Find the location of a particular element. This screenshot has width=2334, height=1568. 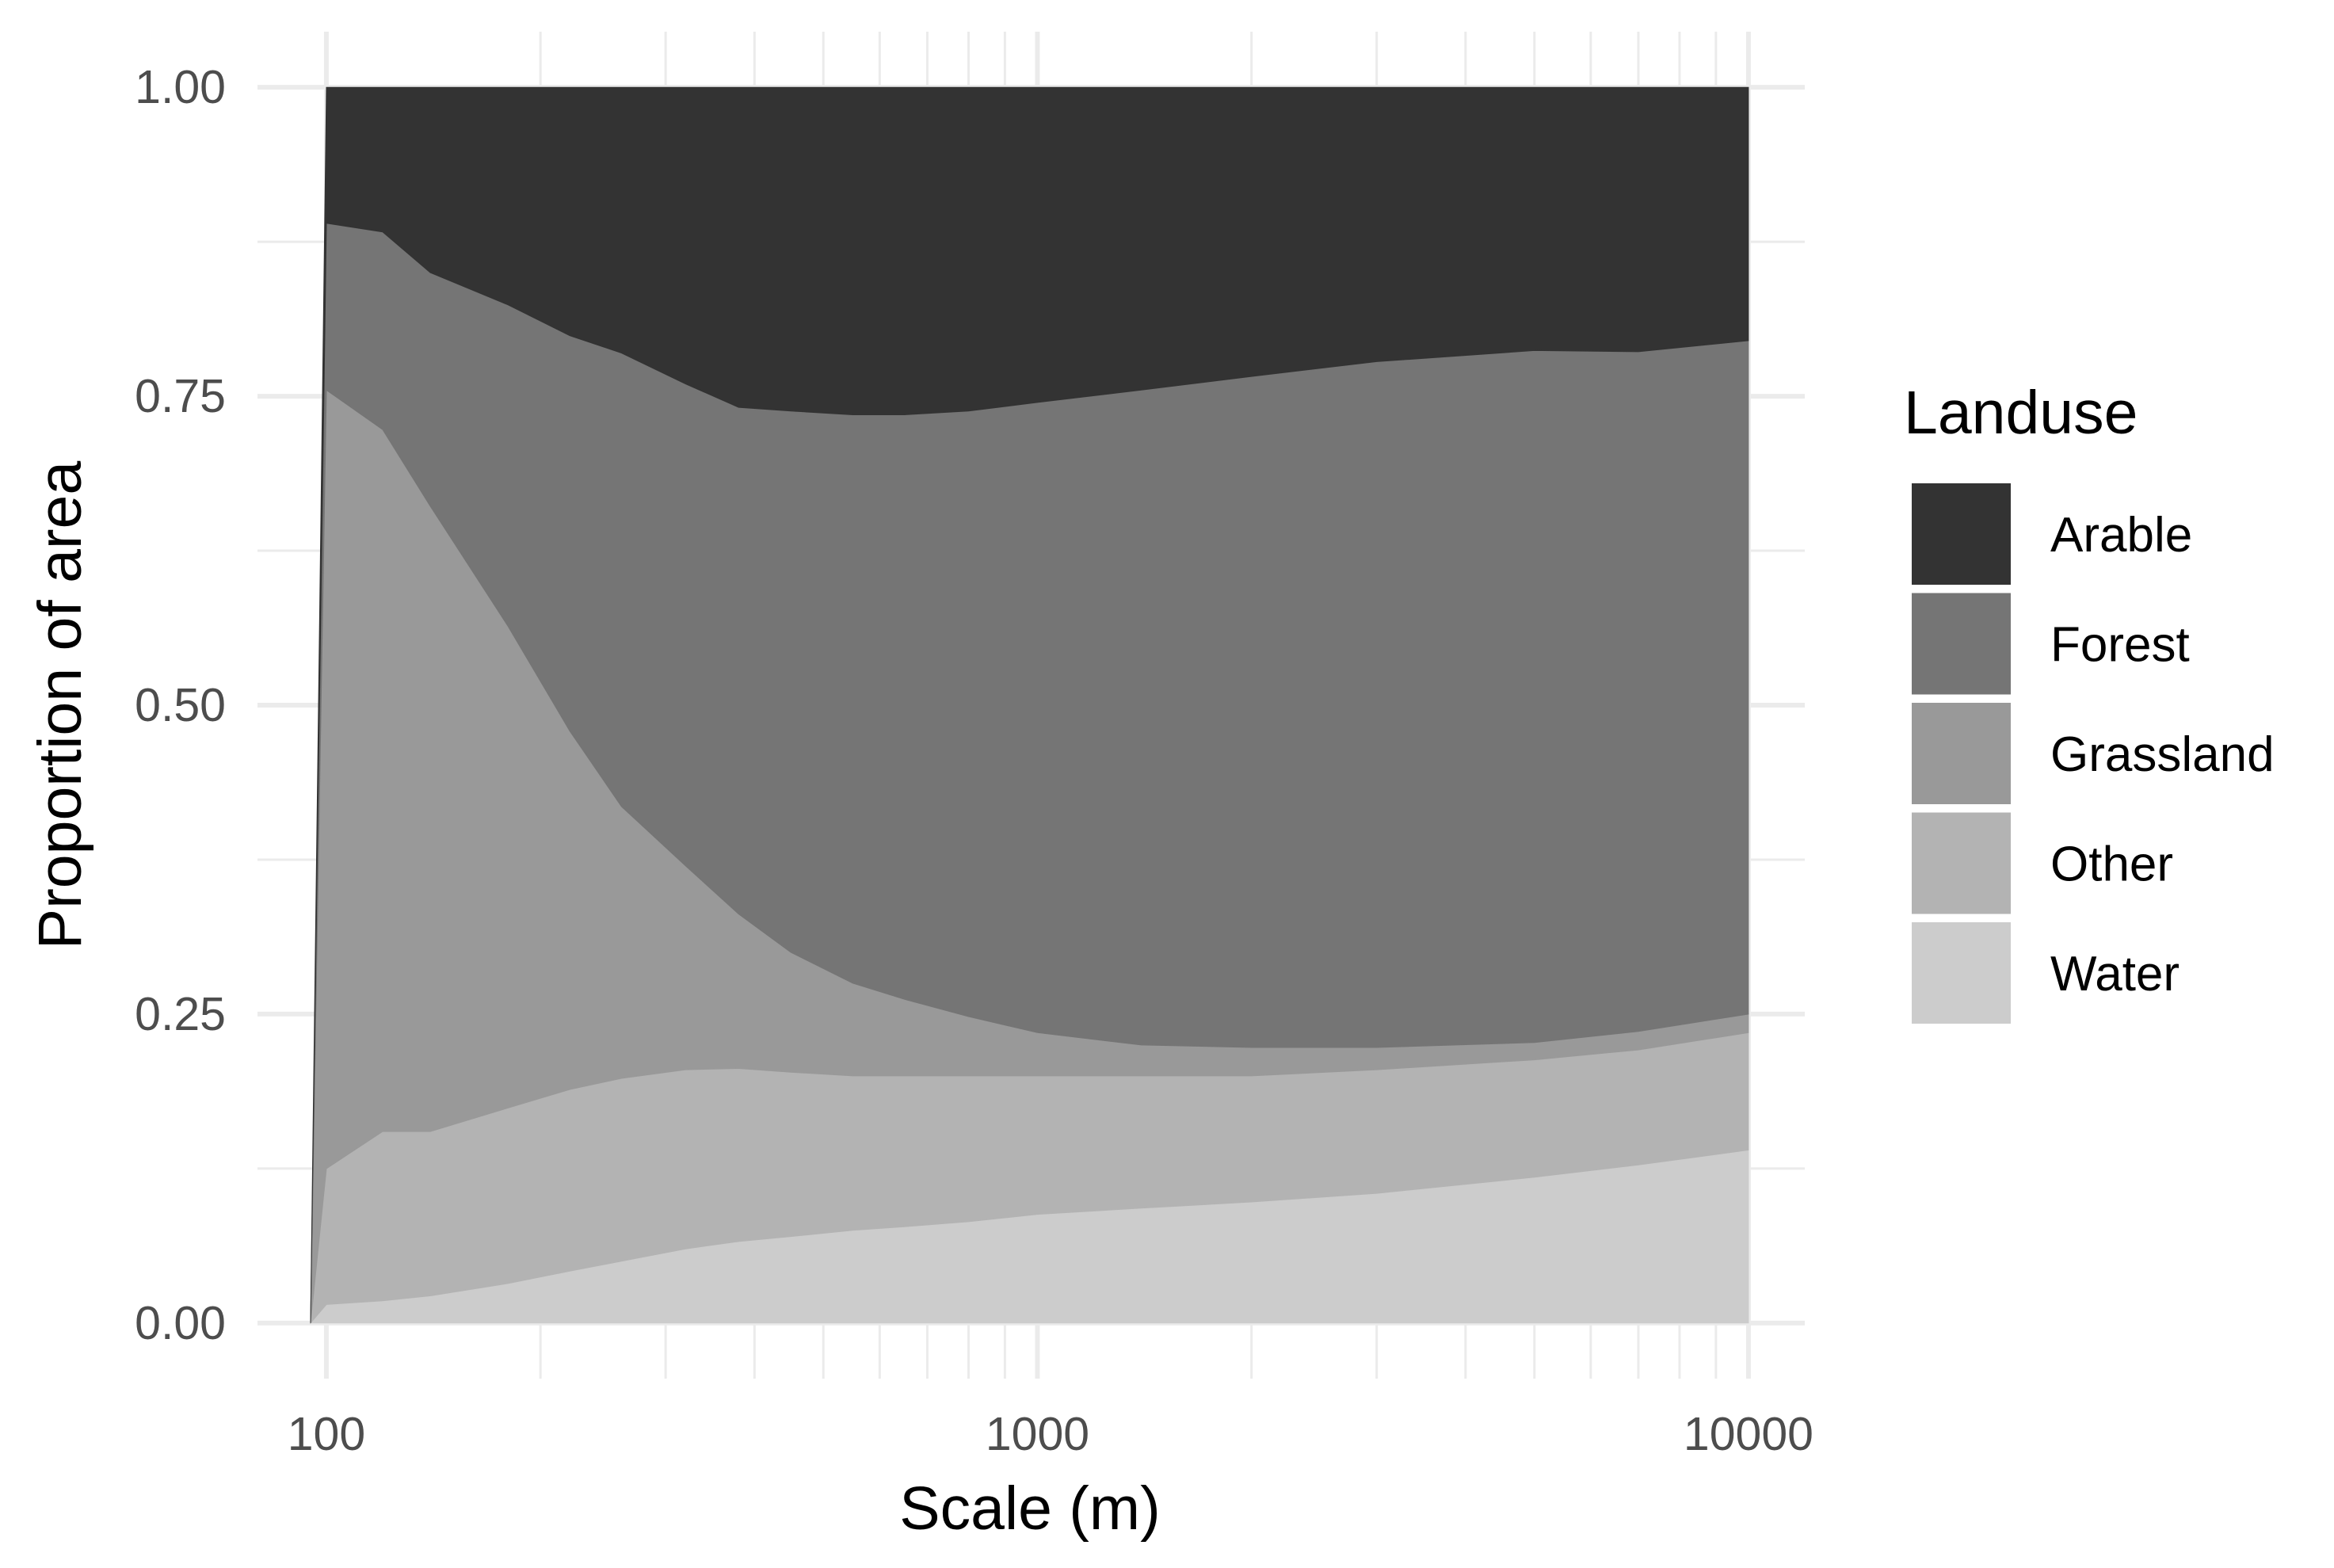

legend-key-forest is located at coordinates (1961, 644).